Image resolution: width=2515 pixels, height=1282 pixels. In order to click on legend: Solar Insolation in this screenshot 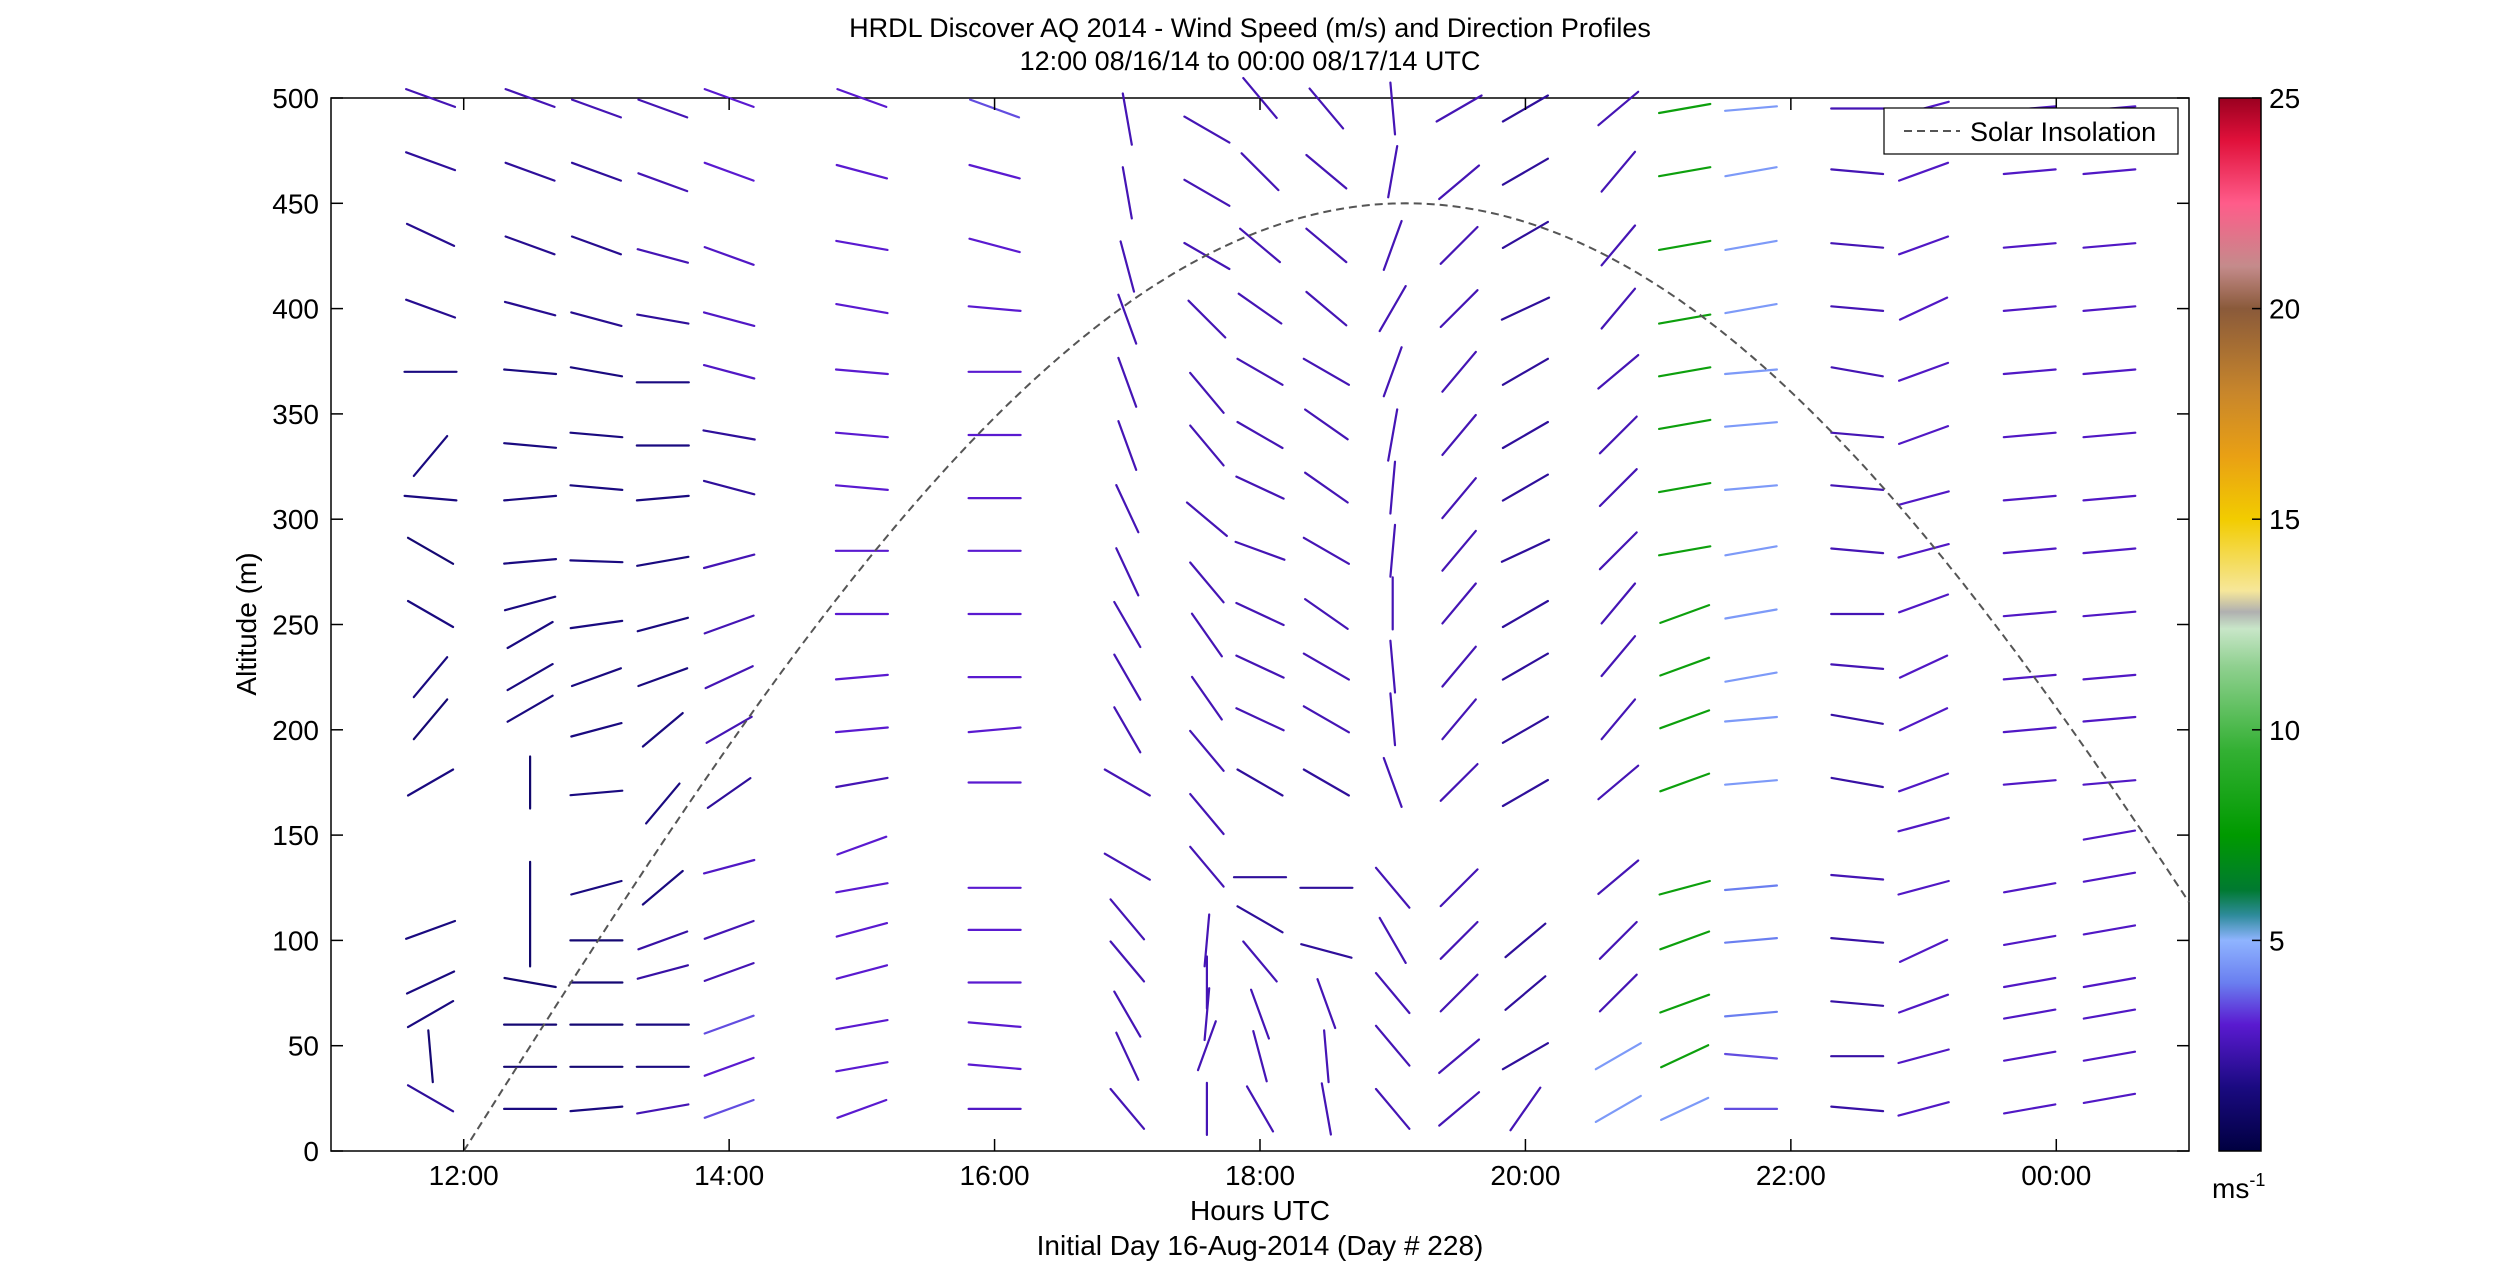, I will do `click(2031, 131)`.